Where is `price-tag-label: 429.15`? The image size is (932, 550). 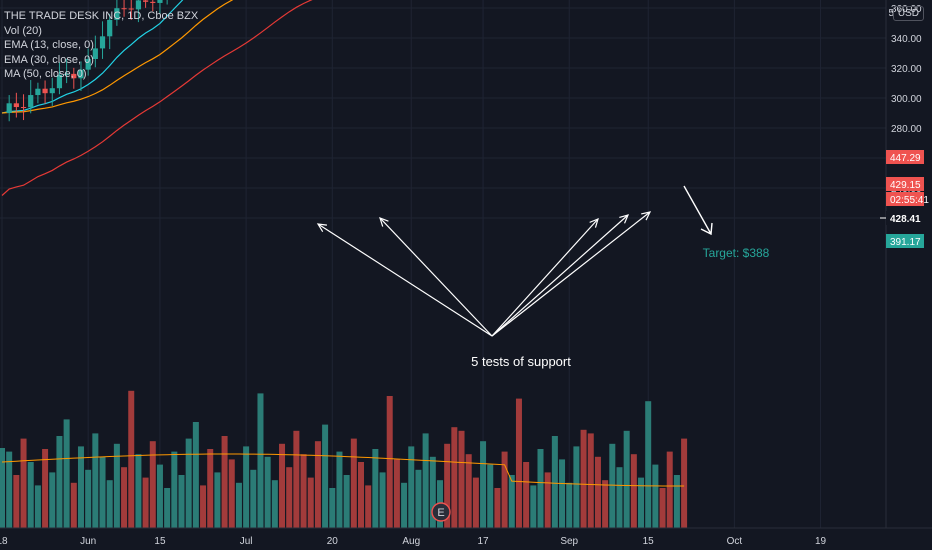 price-tag-label: 429.15 is located at coordinates (905, 185).